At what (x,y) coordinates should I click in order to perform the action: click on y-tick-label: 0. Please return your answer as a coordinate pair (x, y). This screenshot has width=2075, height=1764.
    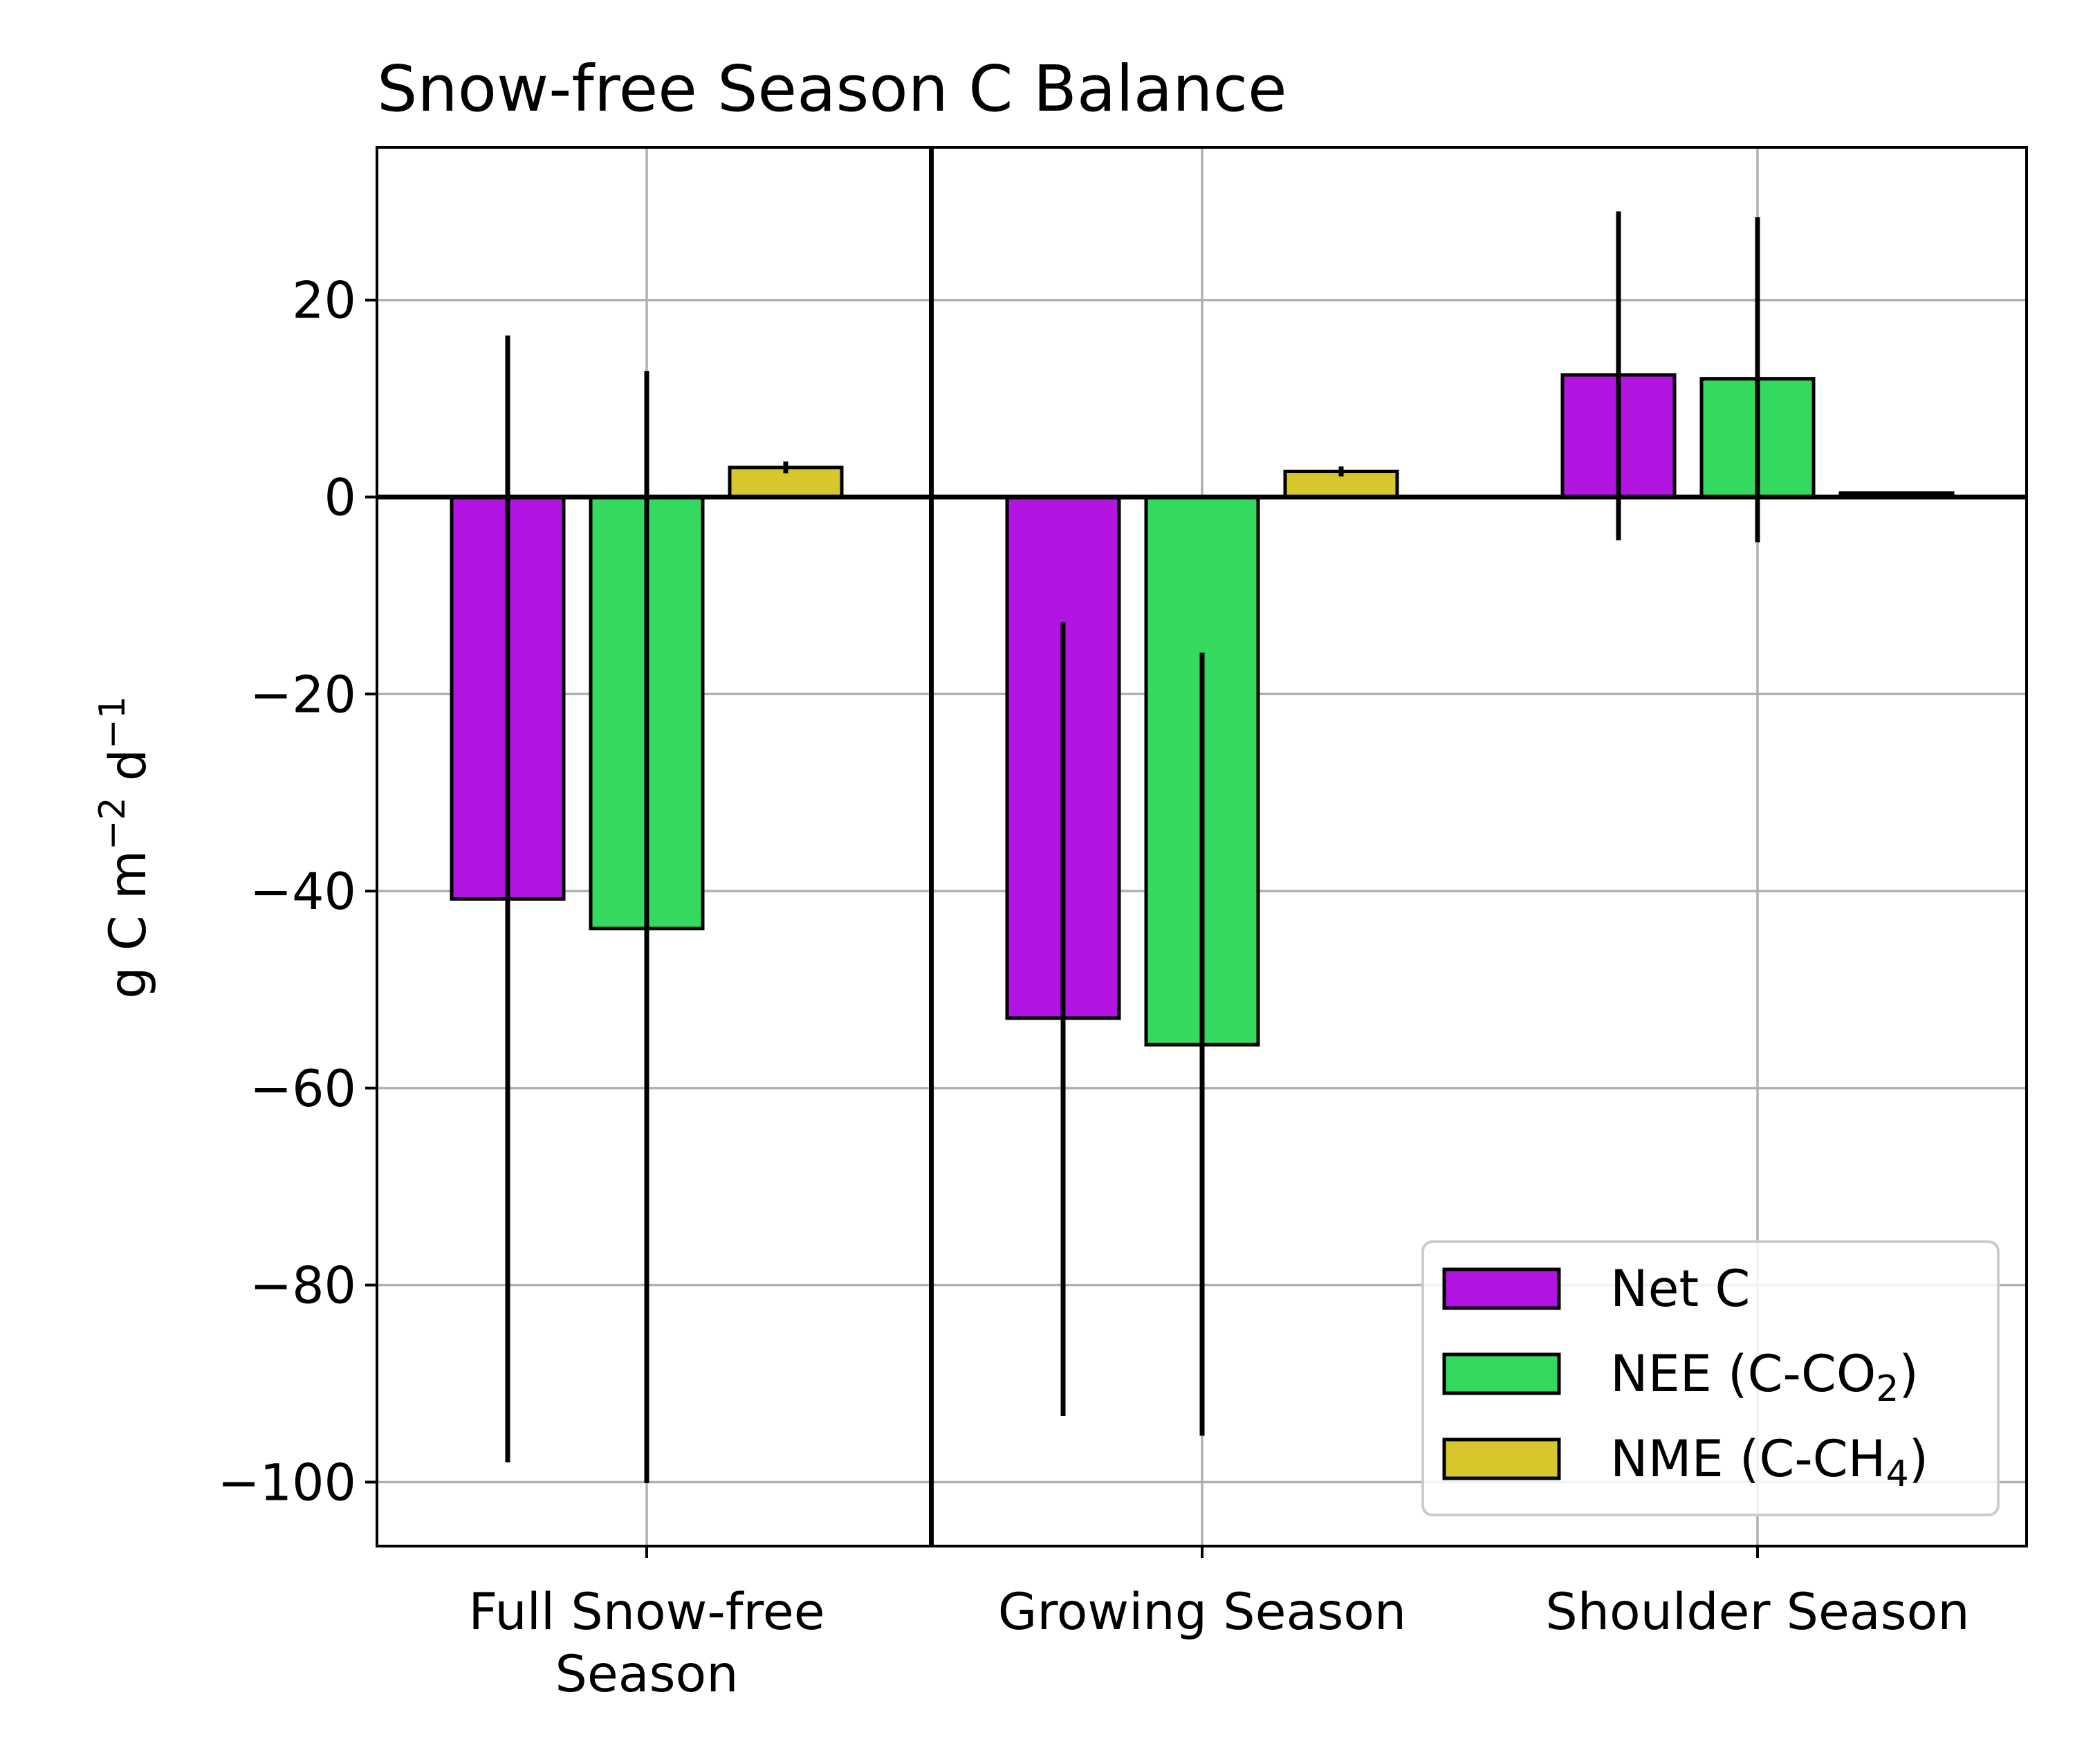
    Looking at the image, I should click on (340, 498).